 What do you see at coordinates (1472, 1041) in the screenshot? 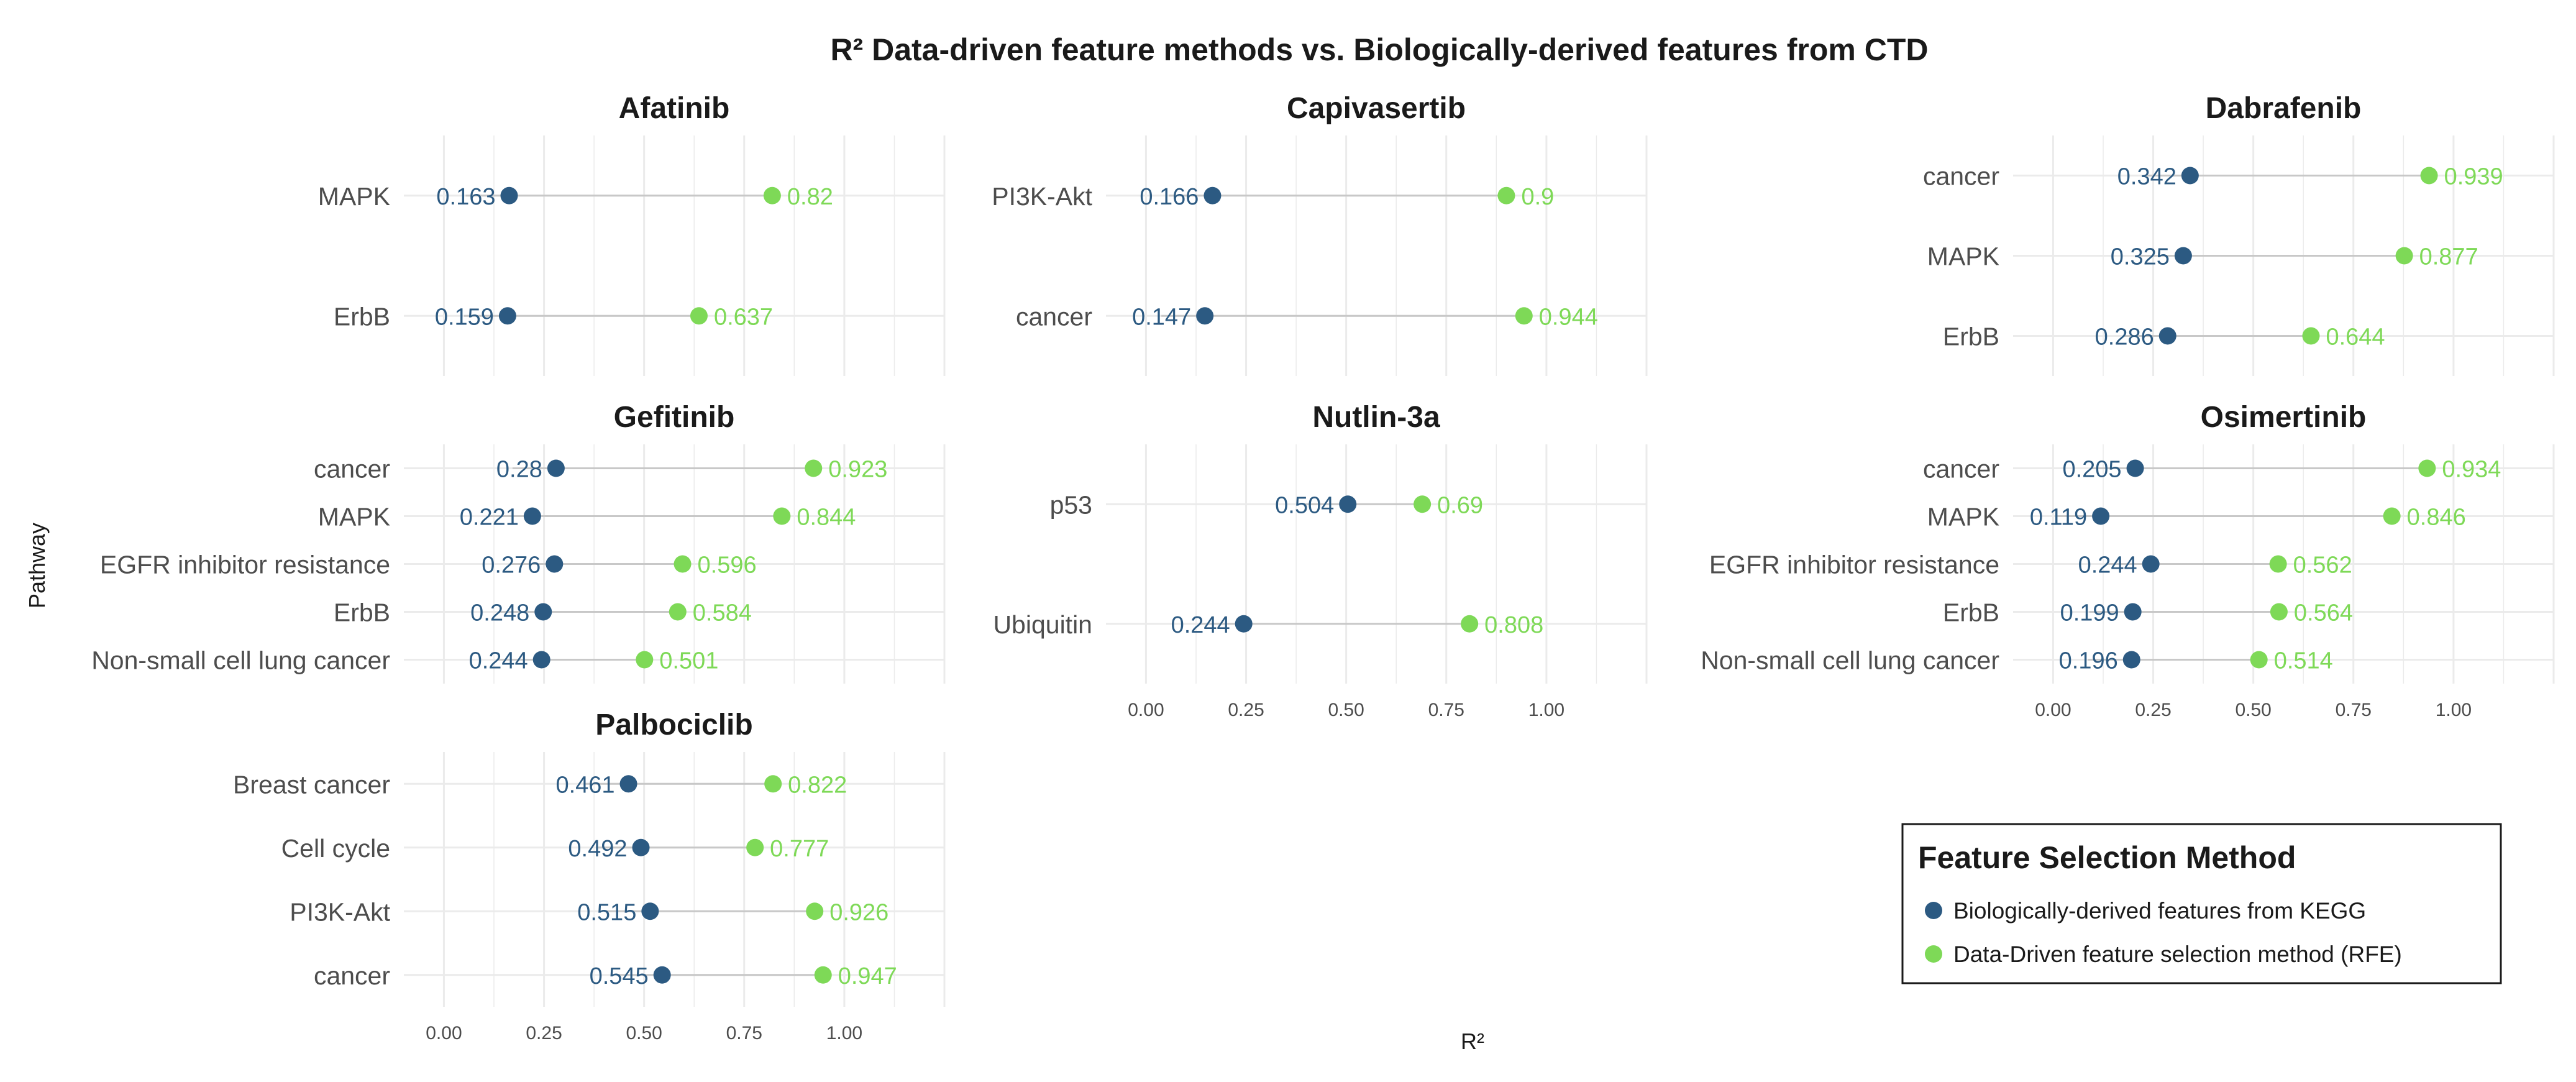
I see `x-axis-title: R²` at bounding box center [1472, 1041].